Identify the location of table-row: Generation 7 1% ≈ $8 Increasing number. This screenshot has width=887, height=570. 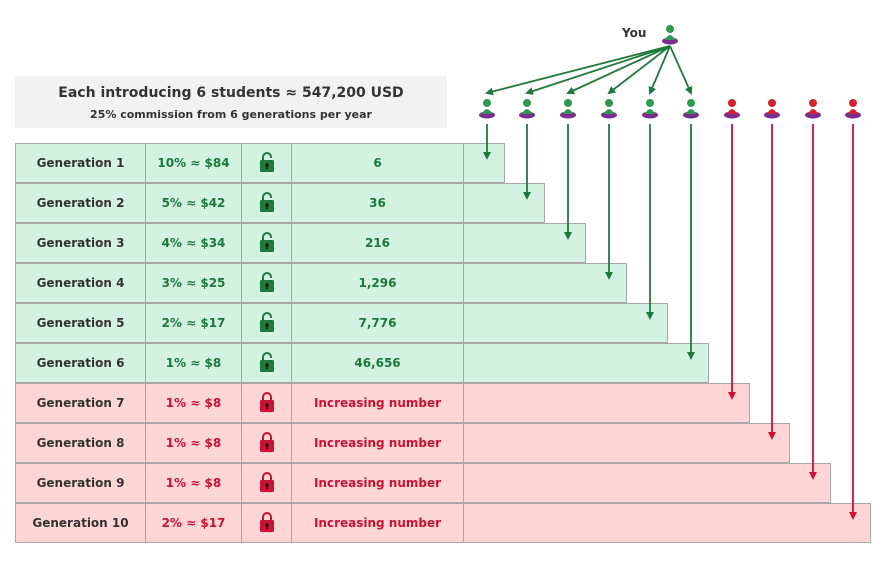
(382, 403).